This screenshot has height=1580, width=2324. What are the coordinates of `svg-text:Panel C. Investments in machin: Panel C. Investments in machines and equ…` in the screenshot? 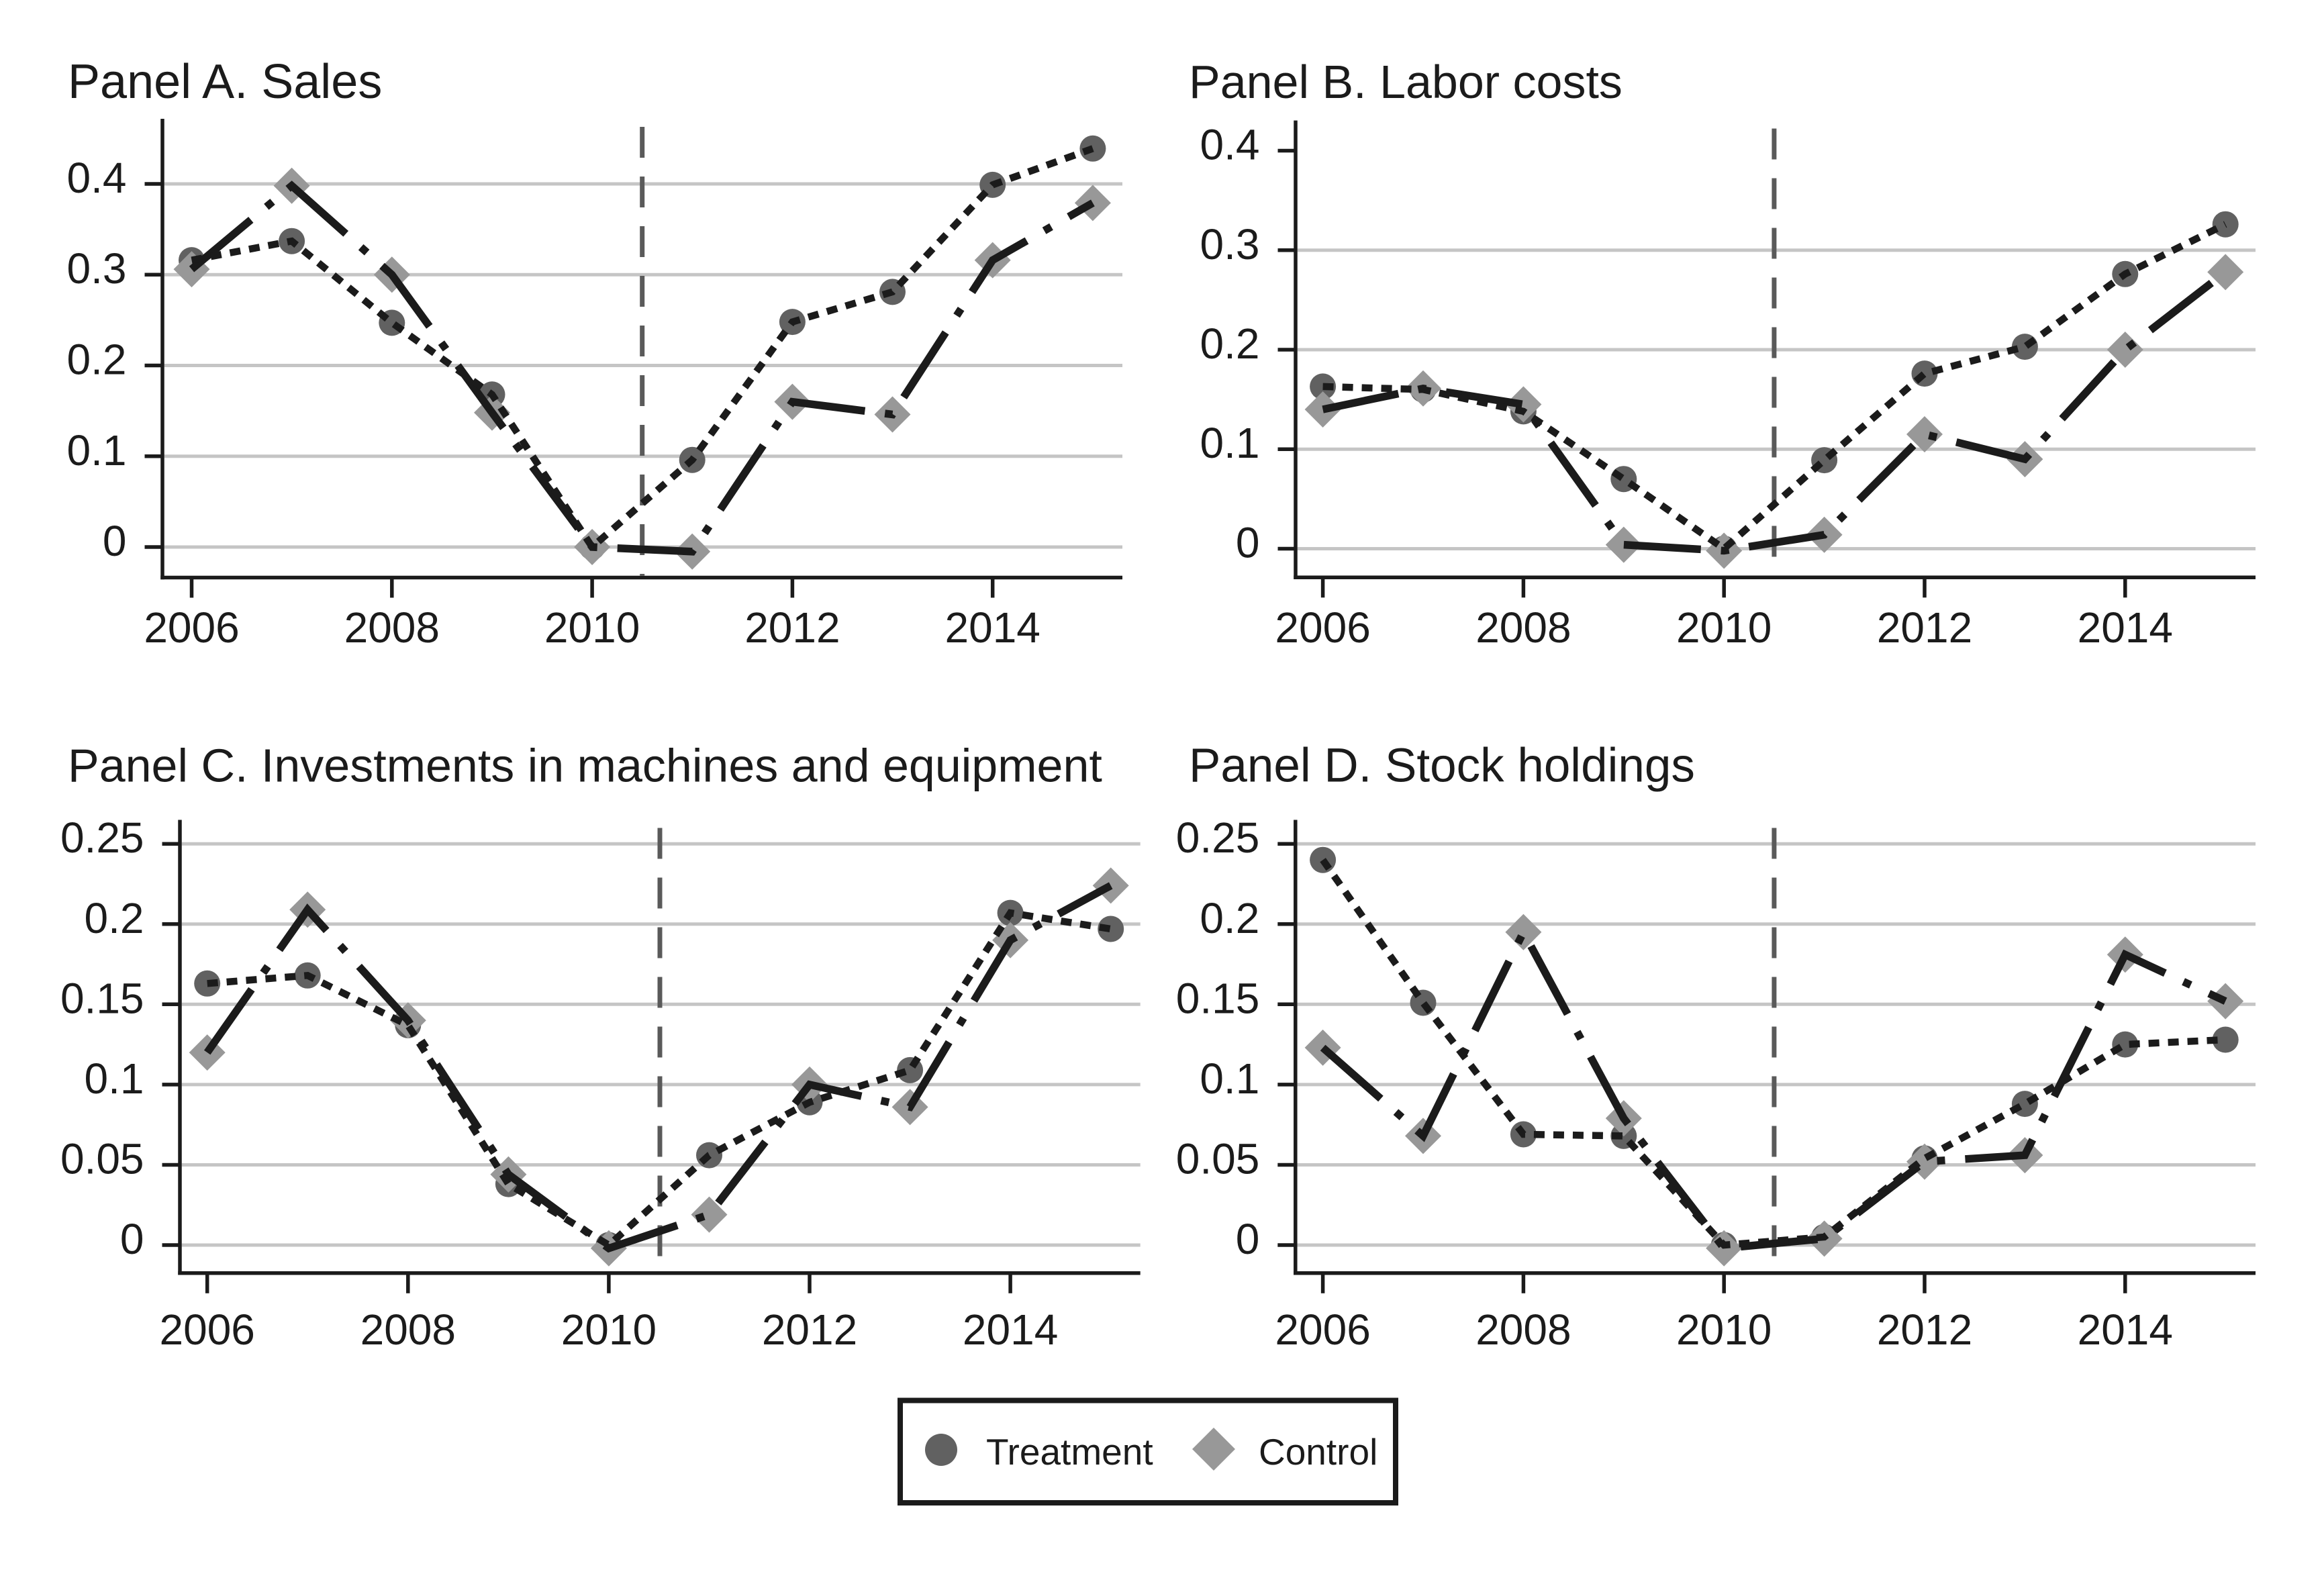 It's located at (585, 766).